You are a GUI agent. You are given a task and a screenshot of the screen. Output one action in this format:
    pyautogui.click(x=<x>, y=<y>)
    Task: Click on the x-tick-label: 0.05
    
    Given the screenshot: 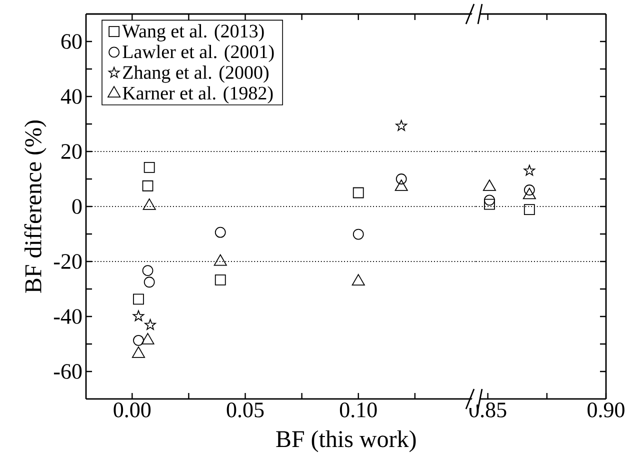 What is the action you would take?
    pyautogui.click(x=245, y=410)
    